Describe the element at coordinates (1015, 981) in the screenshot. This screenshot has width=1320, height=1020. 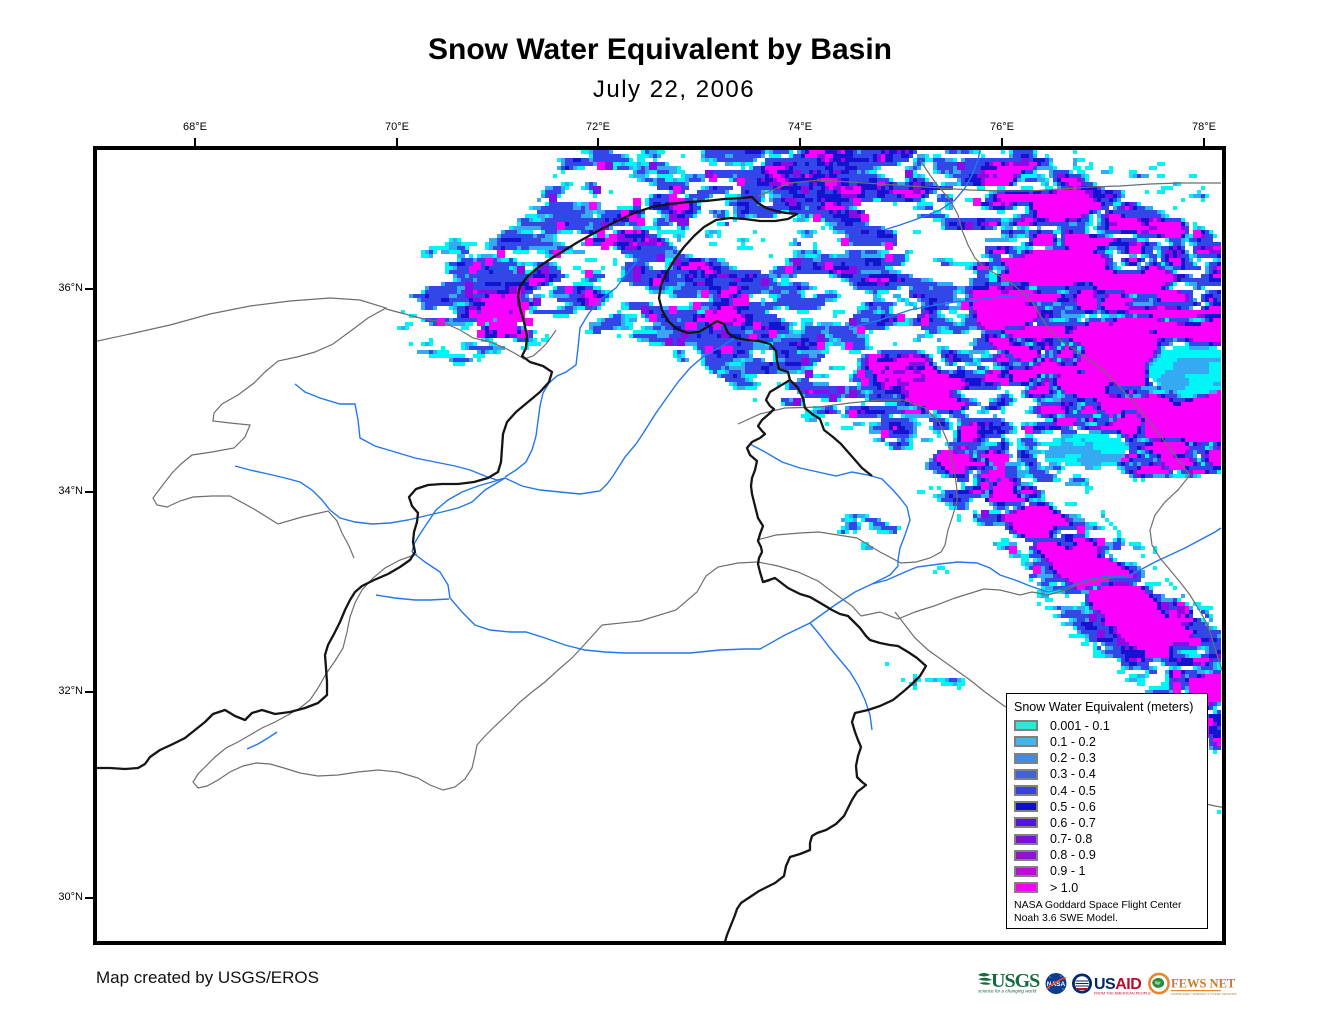
I see `svg-text: USGS` at that location.